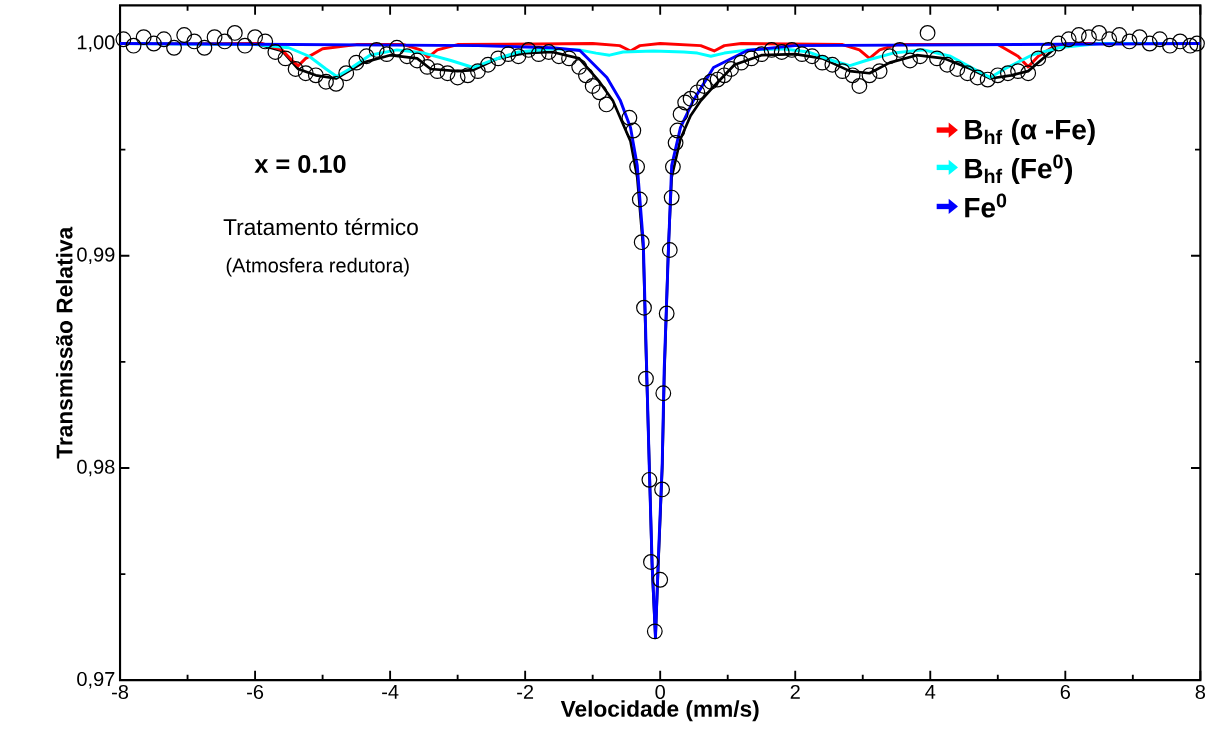  Describe the element at coordinates (96, 256) in the screenshot. I see `y-tick-label: 0,99` at that location.